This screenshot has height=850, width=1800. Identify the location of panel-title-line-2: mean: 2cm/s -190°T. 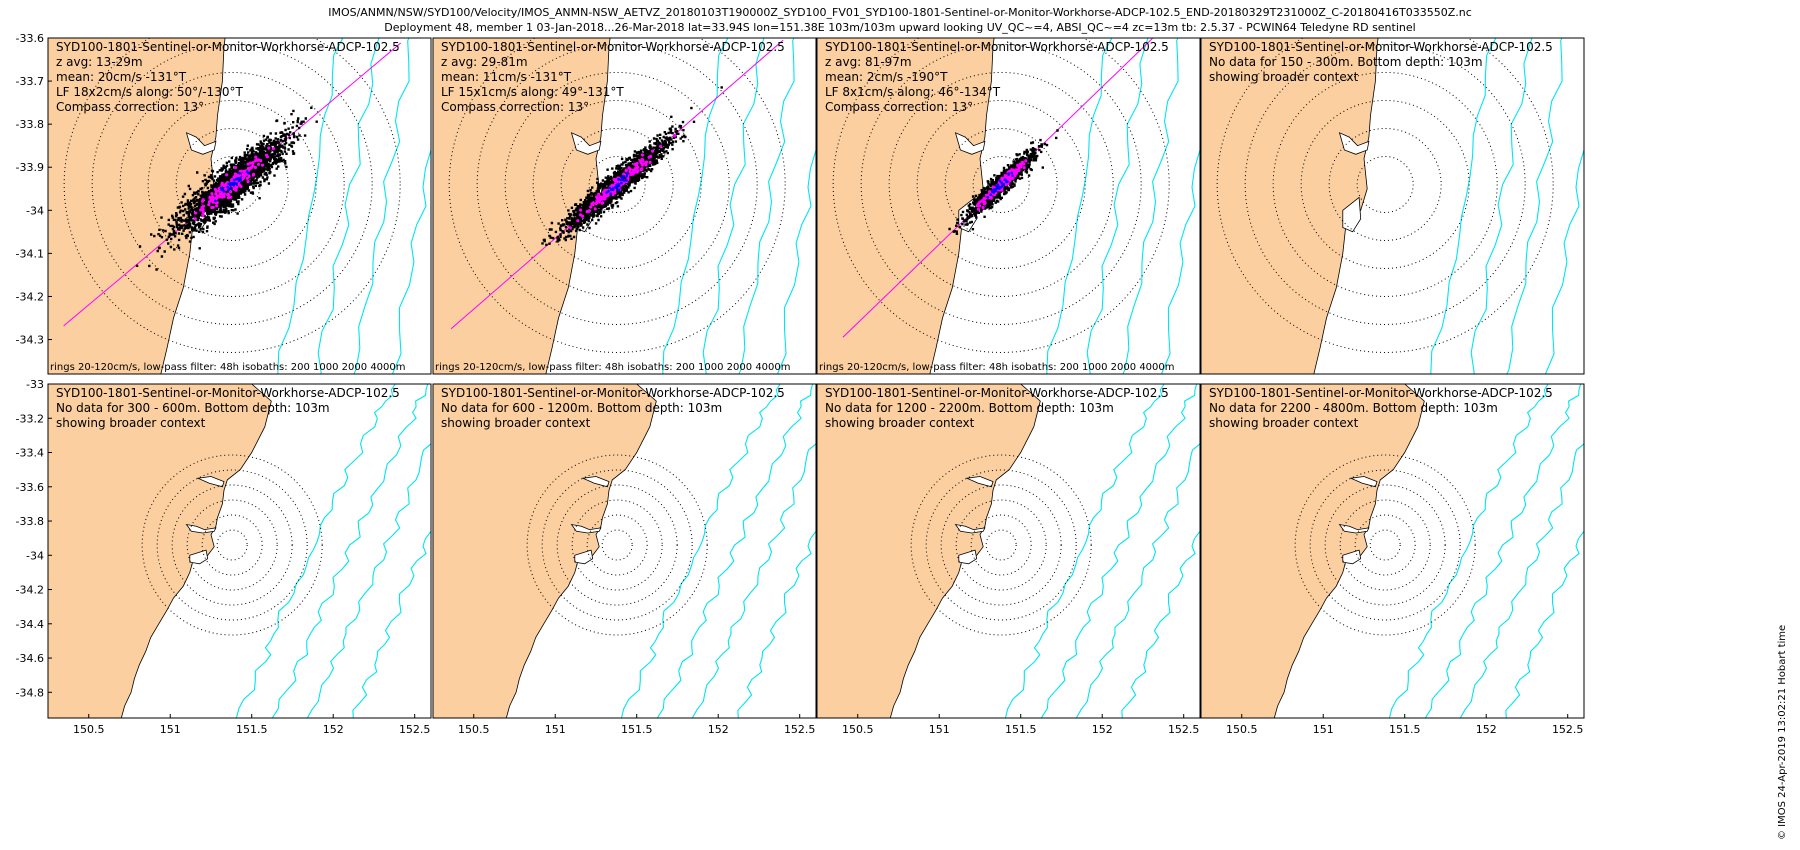
(886, 77).